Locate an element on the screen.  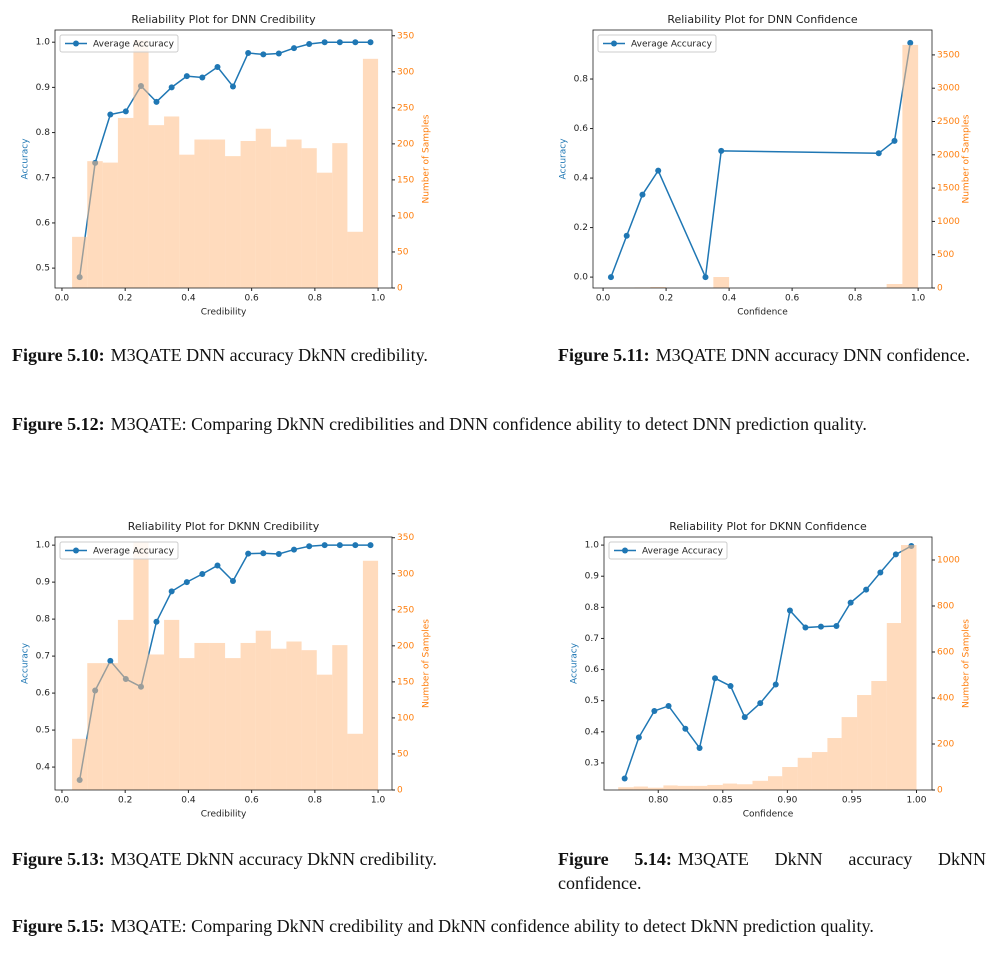
y2-tick-label: 200 is located at coordinates (405, 646).